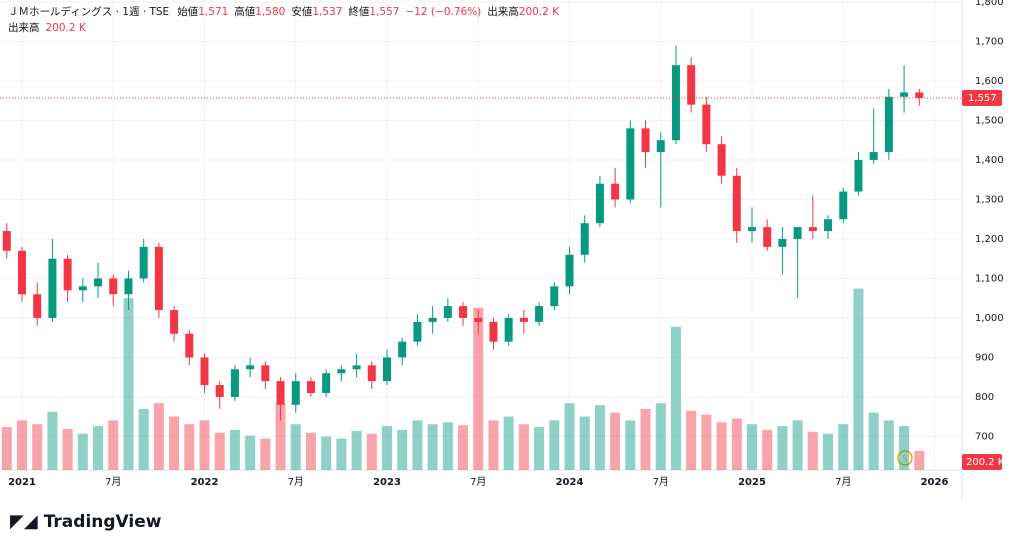 The width and height of the screenshot is (1024, 548). Describe the element at coordinates (89, 12) in the screenshot. I see `title: ＪＭホールディングス · 1週 · TSE` at that location.